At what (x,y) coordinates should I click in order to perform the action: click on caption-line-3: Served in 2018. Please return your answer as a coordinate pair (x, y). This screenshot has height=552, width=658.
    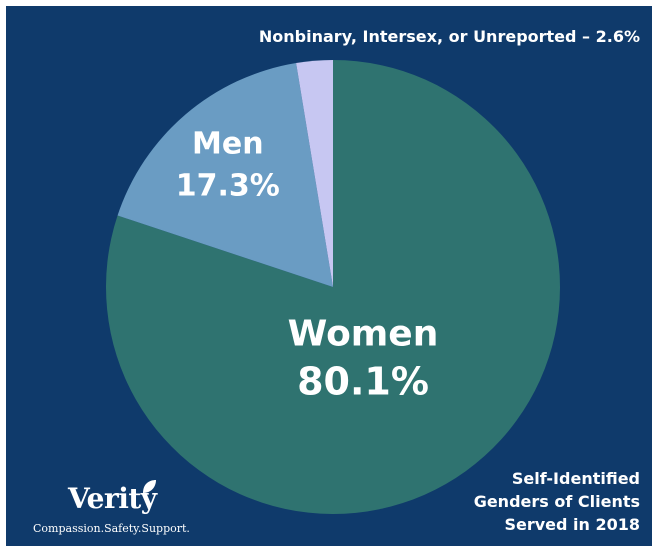
    Looking at the image, I should click on (572, 524).